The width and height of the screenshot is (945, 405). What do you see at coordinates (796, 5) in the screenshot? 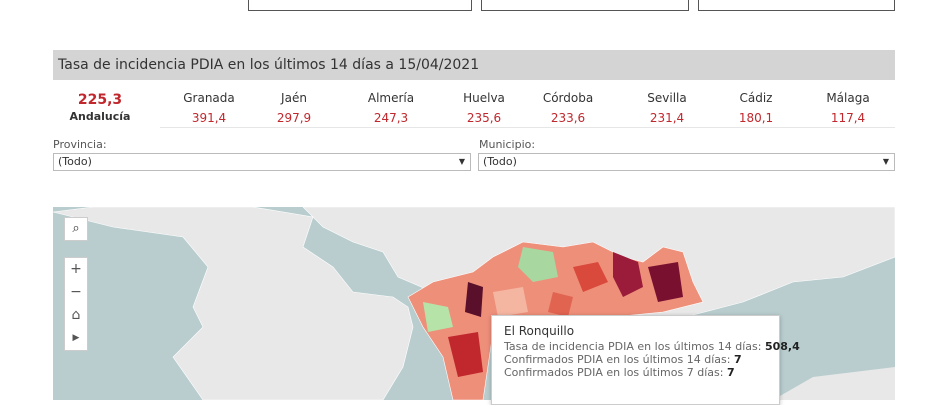
I see `kpi-box: en los últimos 7 días` at bounding box center [796, 5].